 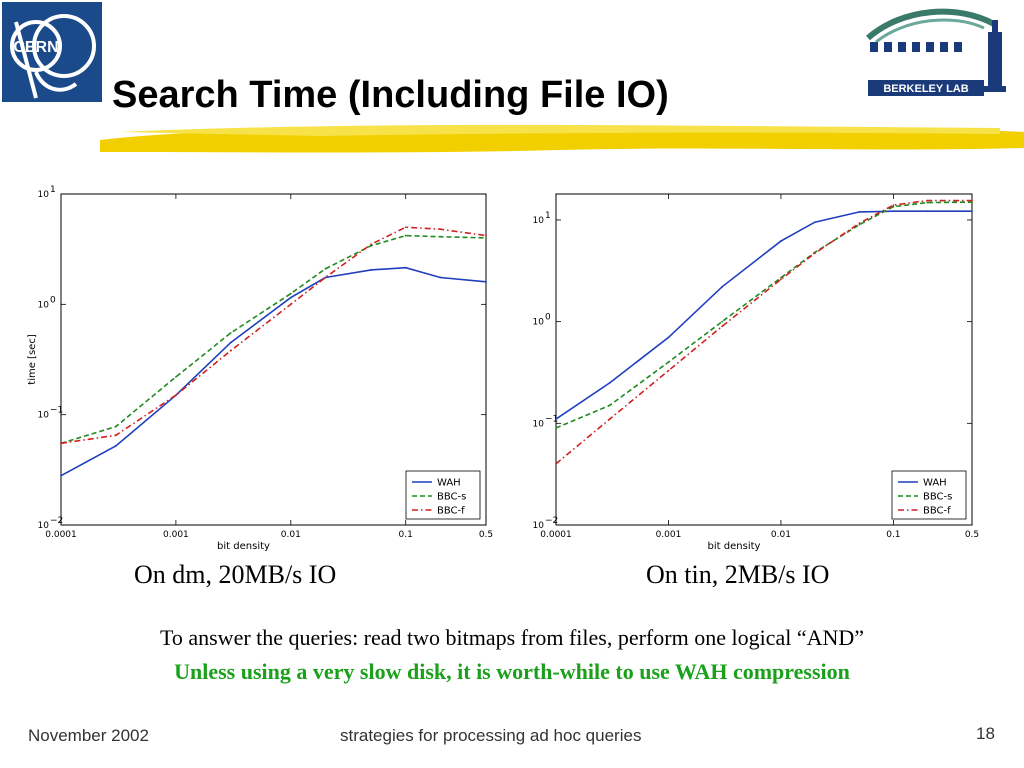 I want to click on chart2-series-line-wah, so click(x=763, y=315).